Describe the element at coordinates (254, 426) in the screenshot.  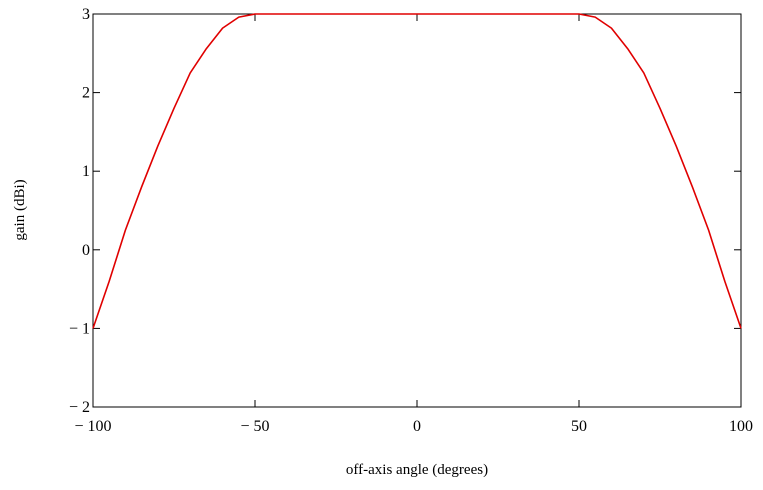
I see `x-tick-label: − 50` at that location.